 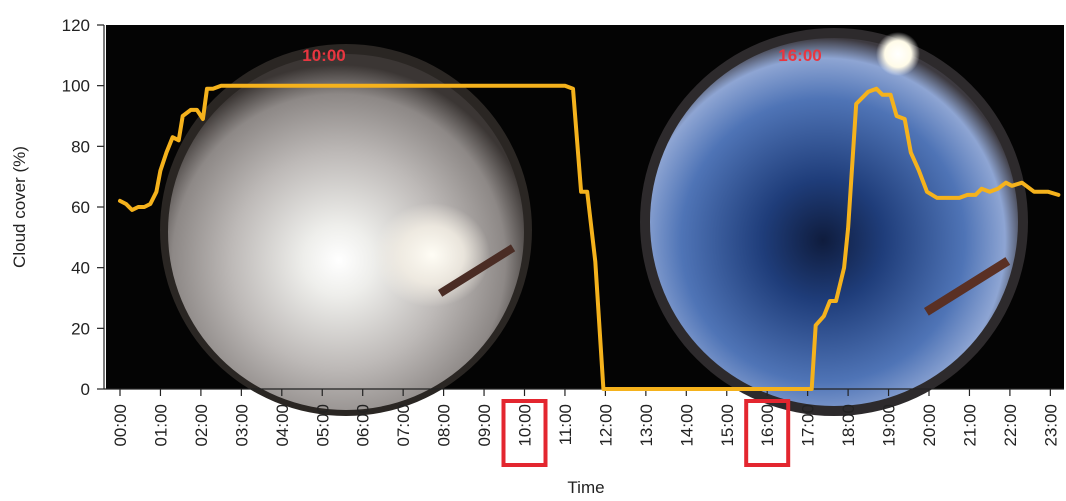 I want to click on x-tick-label: 19:00, so click(x=889, y=425).